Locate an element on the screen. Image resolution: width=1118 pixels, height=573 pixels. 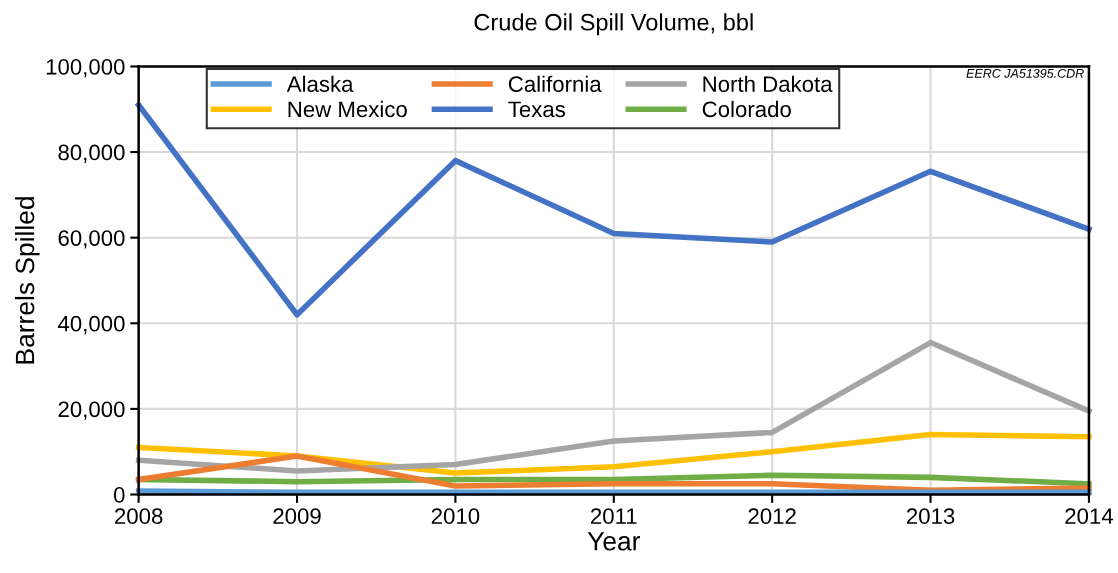
legend-label: Alaska is located at coordinates (320, 84).